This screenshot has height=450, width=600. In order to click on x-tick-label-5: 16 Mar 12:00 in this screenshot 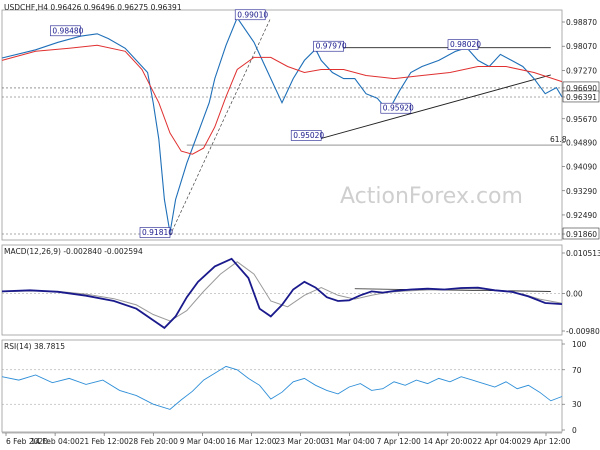, I will do `click(251, 441)`.